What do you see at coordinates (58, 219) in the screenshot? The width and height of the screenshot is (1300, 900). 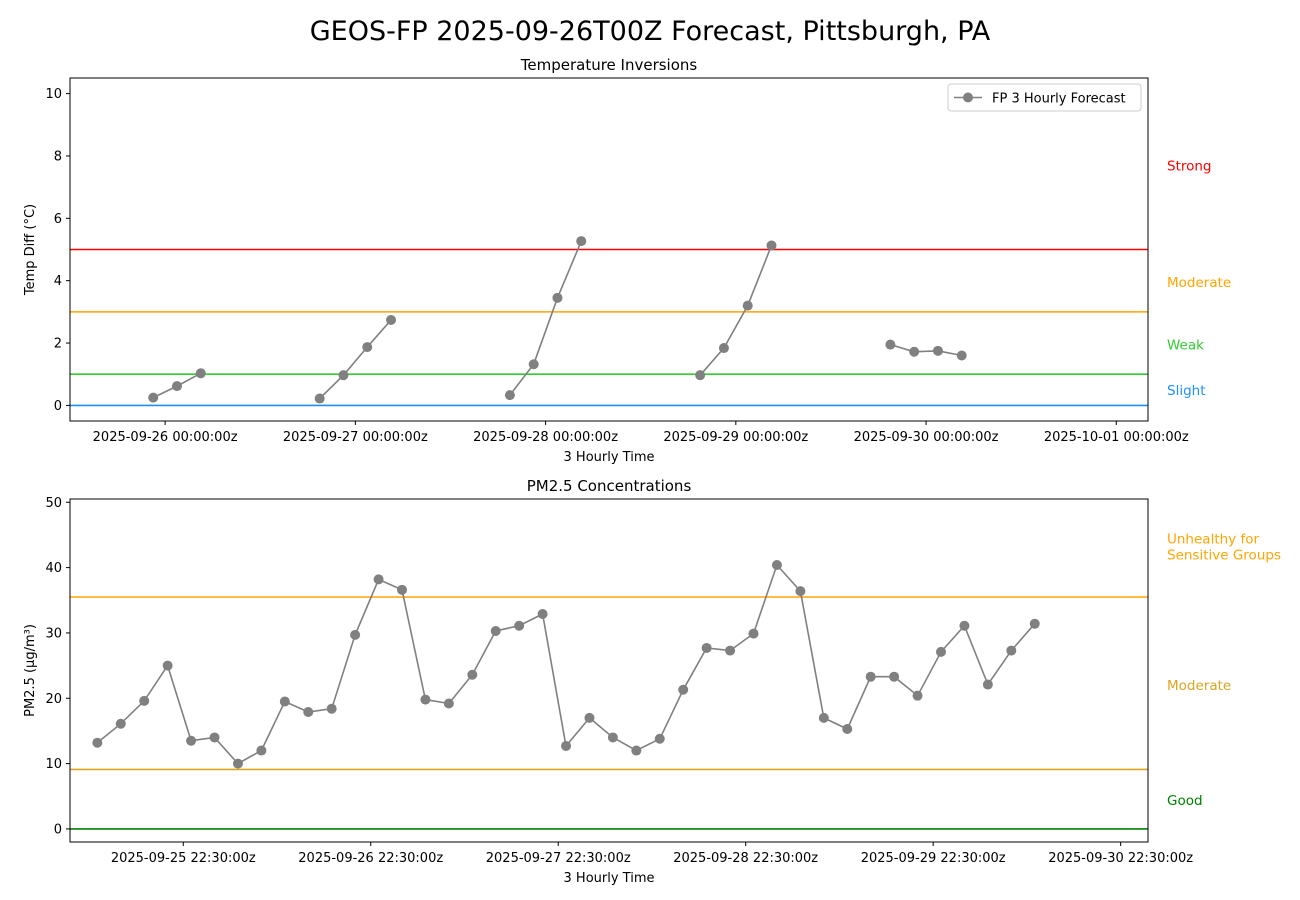 I see `y-tick-label: 6` at bounding box center [58, 219].